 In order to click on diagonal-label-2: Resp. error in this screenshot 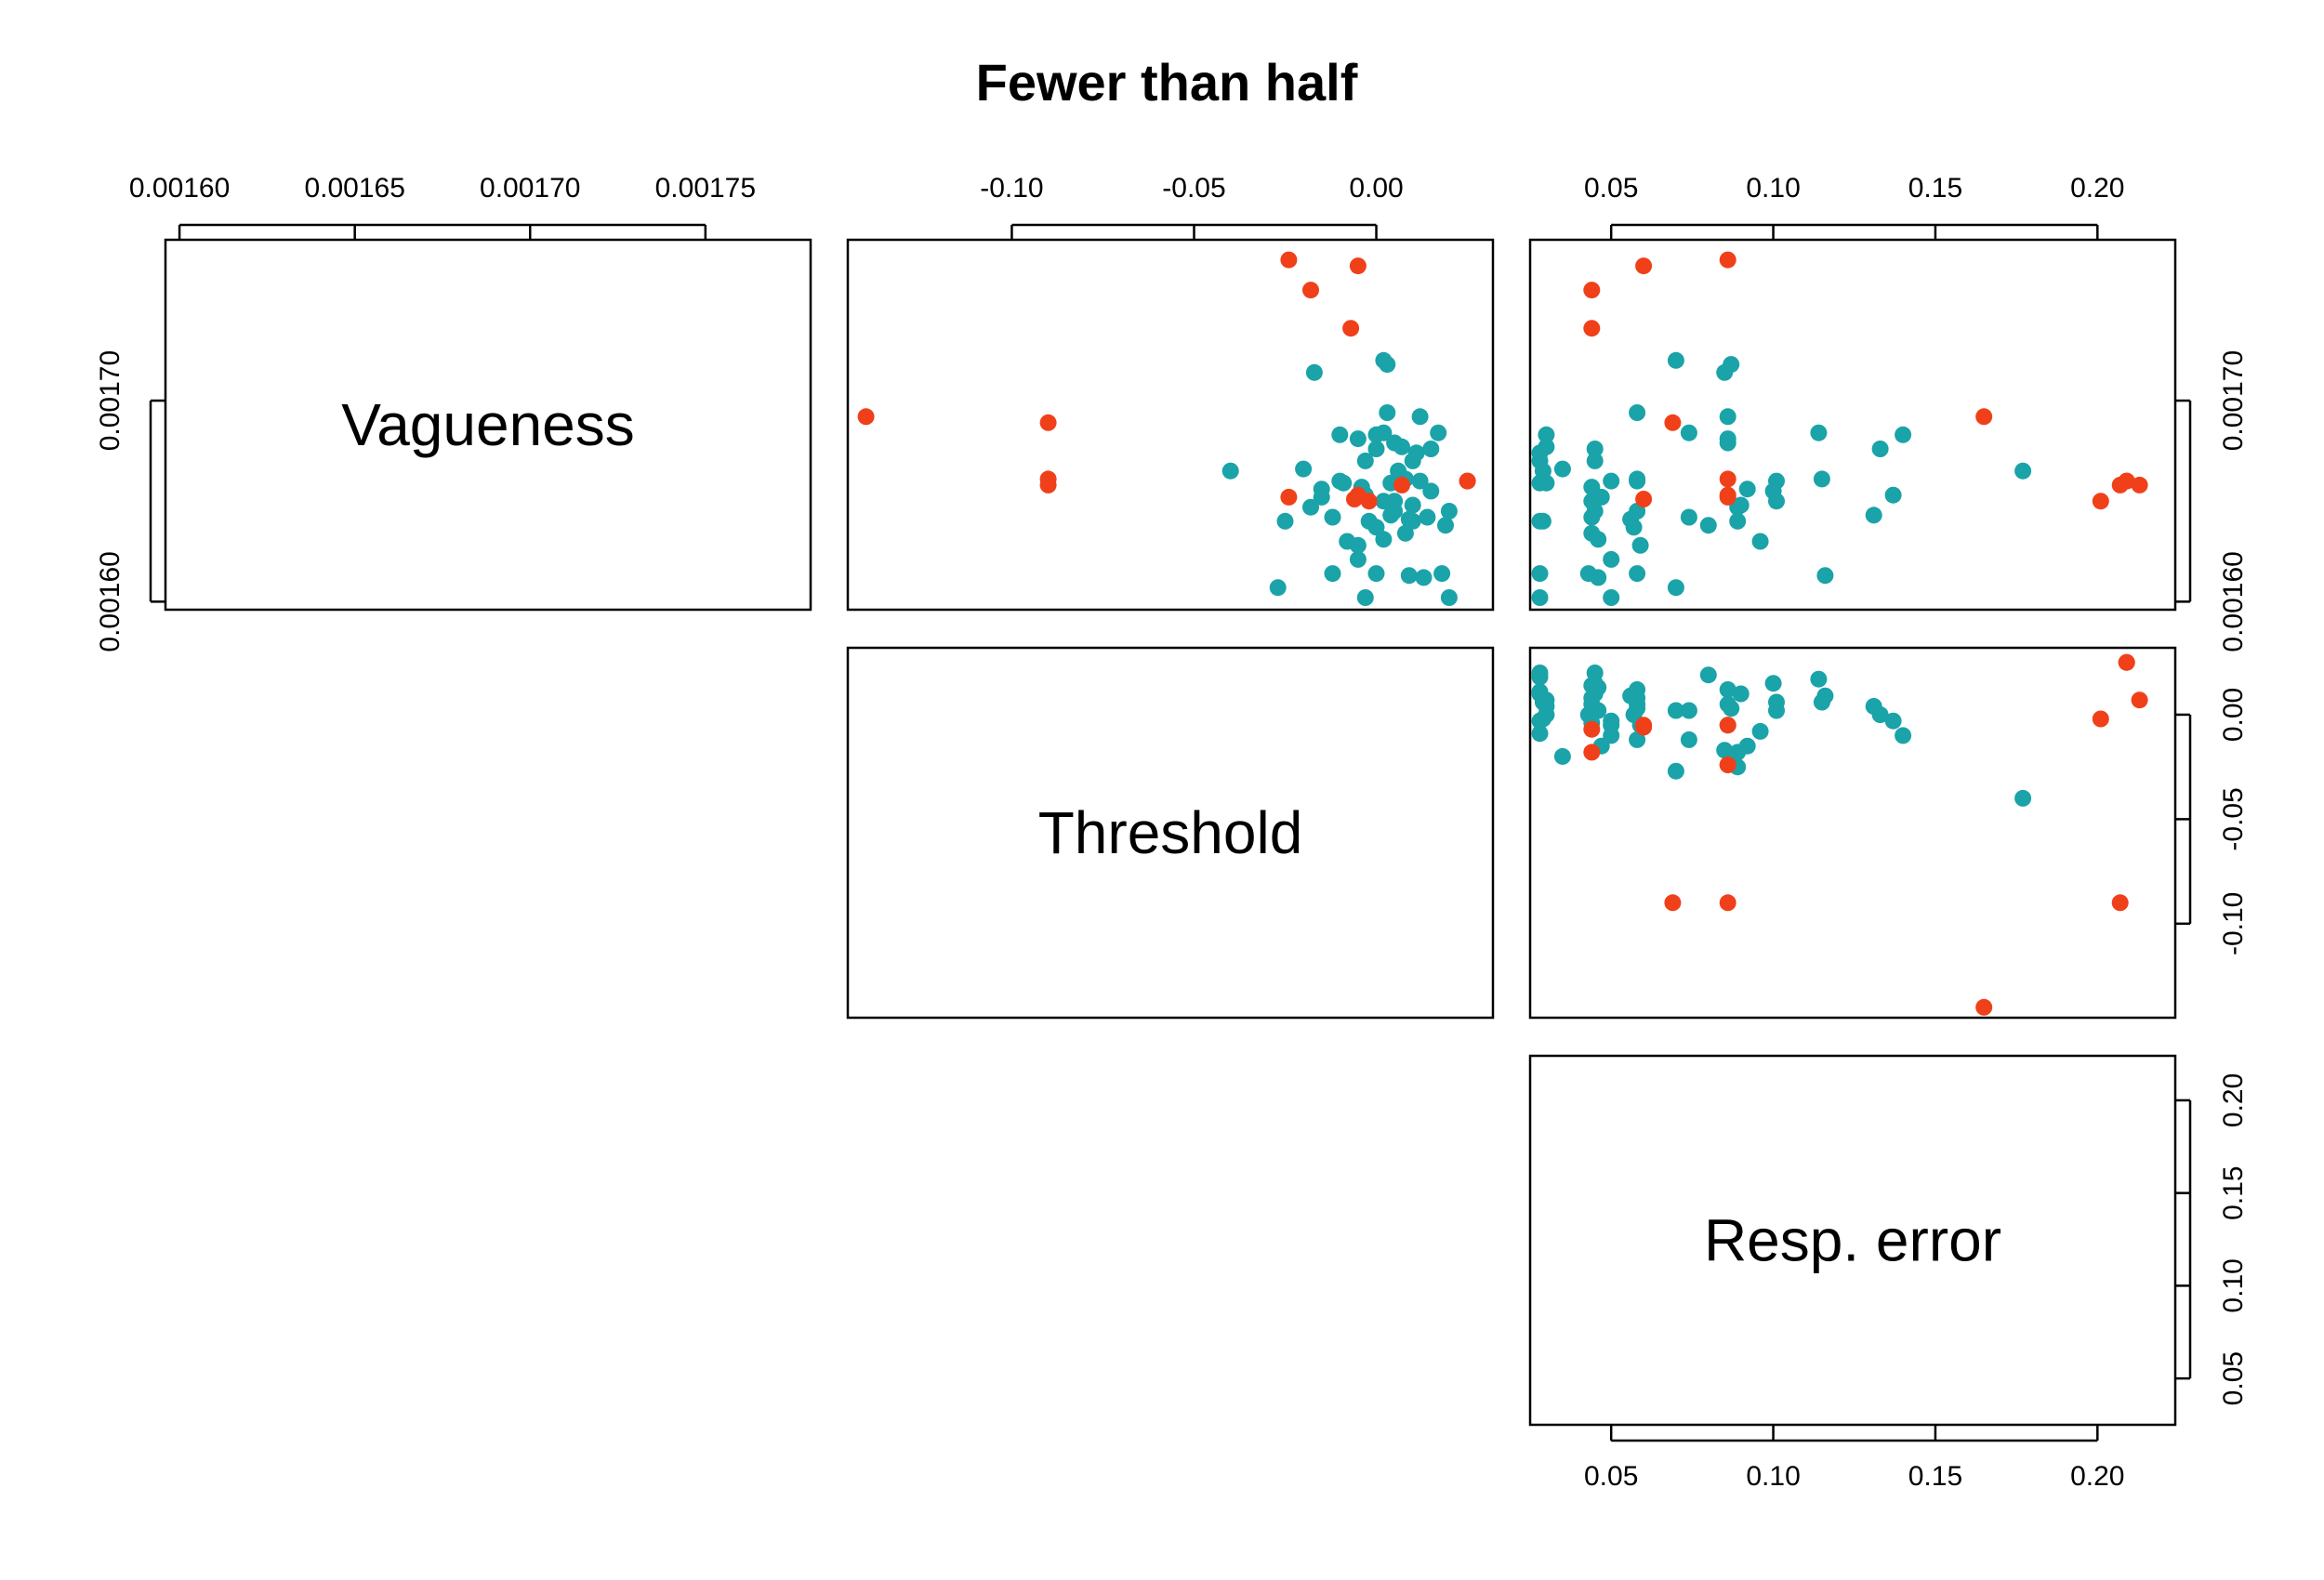, I will do `click(1852, 1240)`.